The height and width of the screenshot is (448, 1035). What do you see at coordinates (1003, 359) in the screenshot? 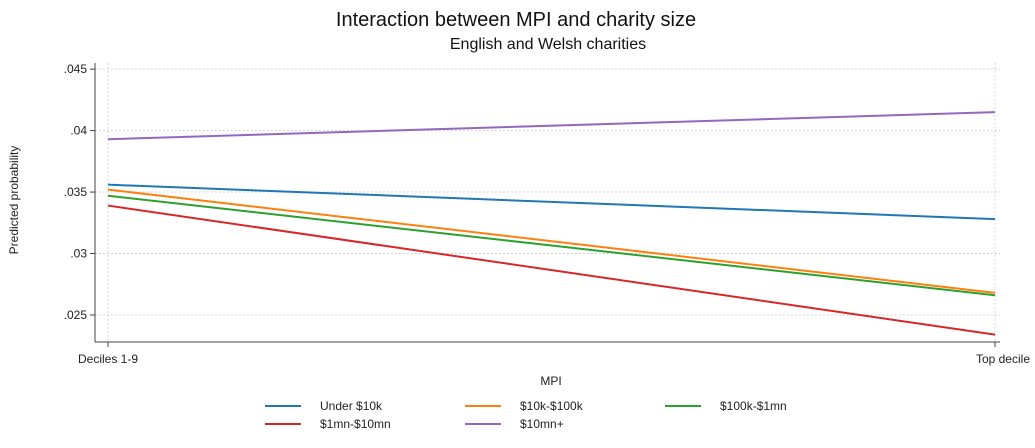
I see `x-tick-label: Top decile` at bounding box center [1003, 359].